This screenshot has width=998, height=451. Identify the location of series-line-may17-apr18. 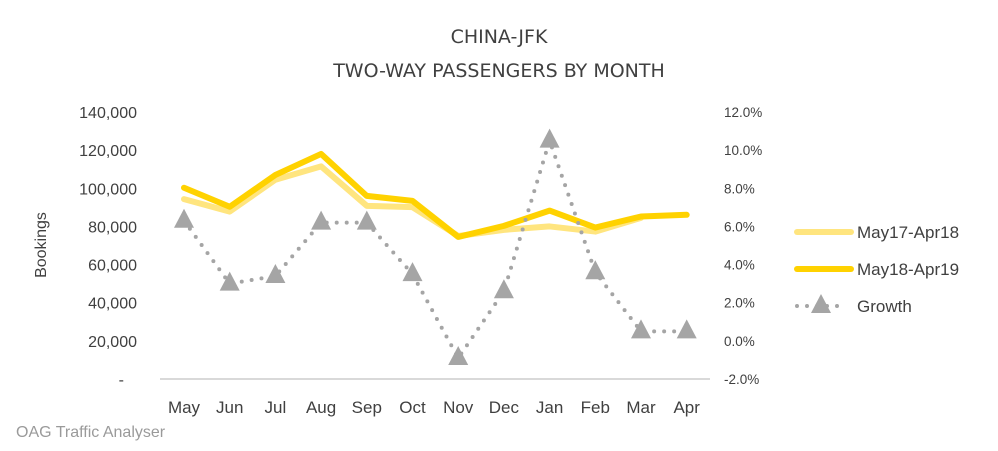
(412, 201).